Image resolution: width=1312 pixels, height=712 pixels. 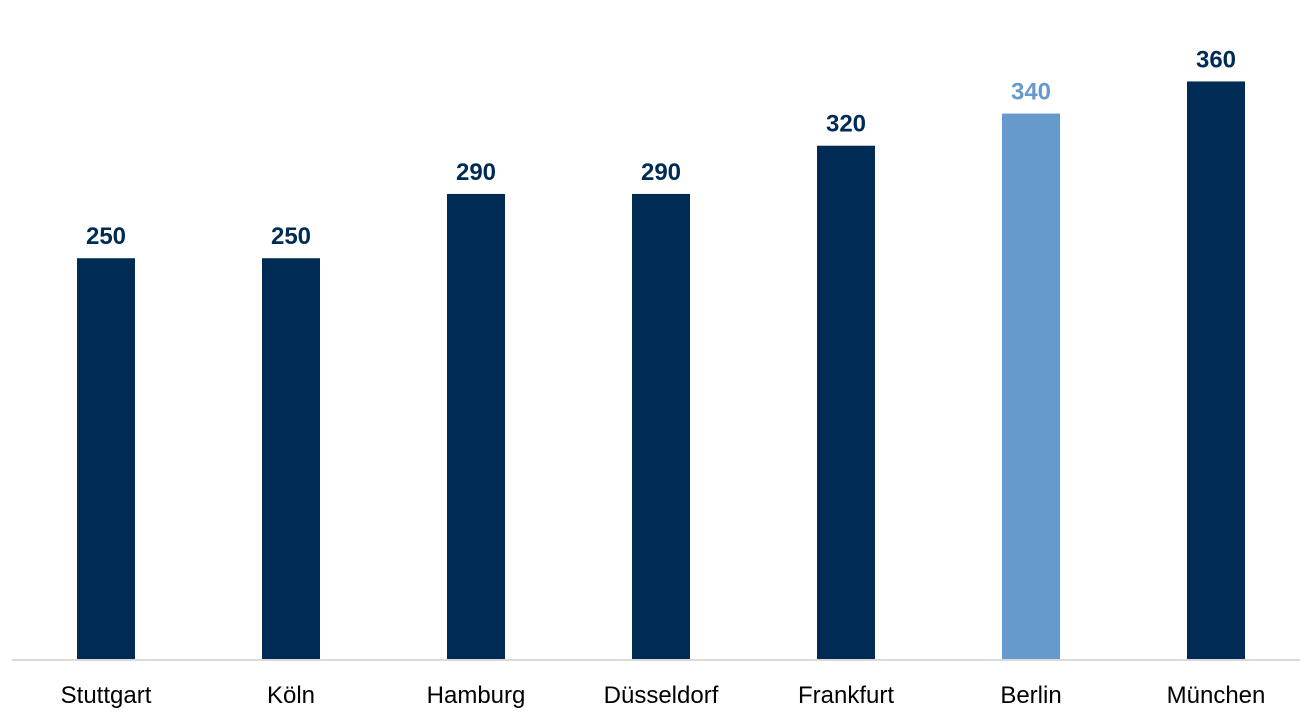 What do you see at coordinates (106, 236) in the screenshot?
I see `value-label-0: 250` at bounding box center [106, 236].